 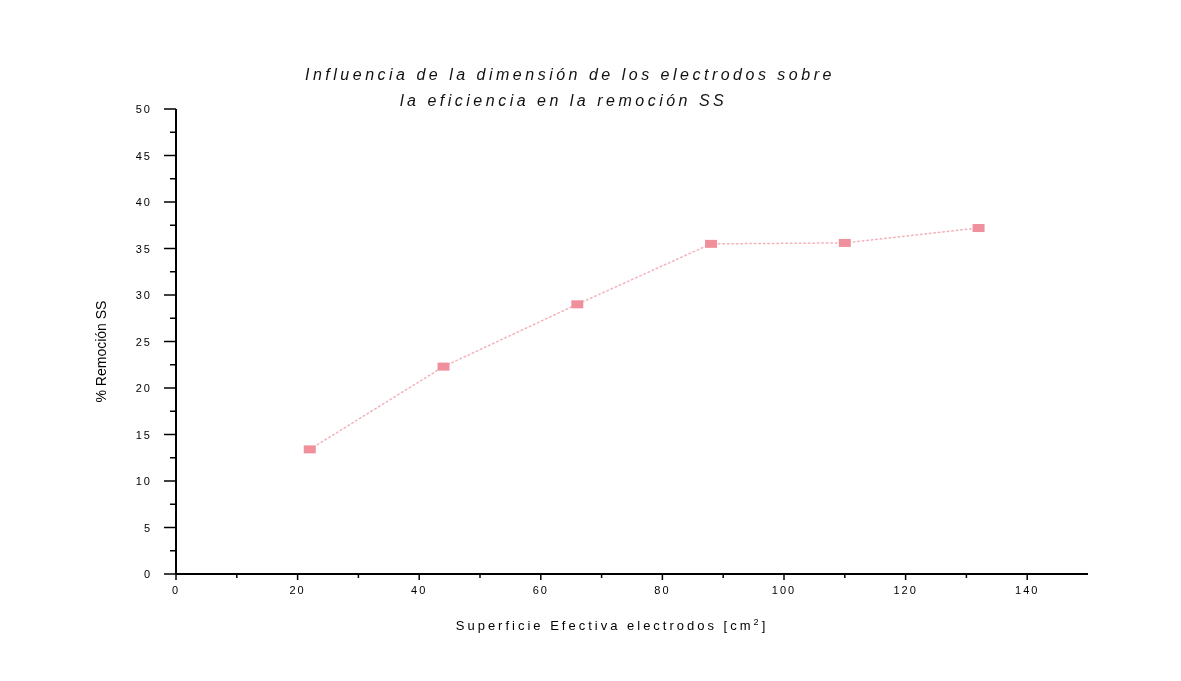 I want to click on x-tick-label: 120, so click(x=905, y=590).